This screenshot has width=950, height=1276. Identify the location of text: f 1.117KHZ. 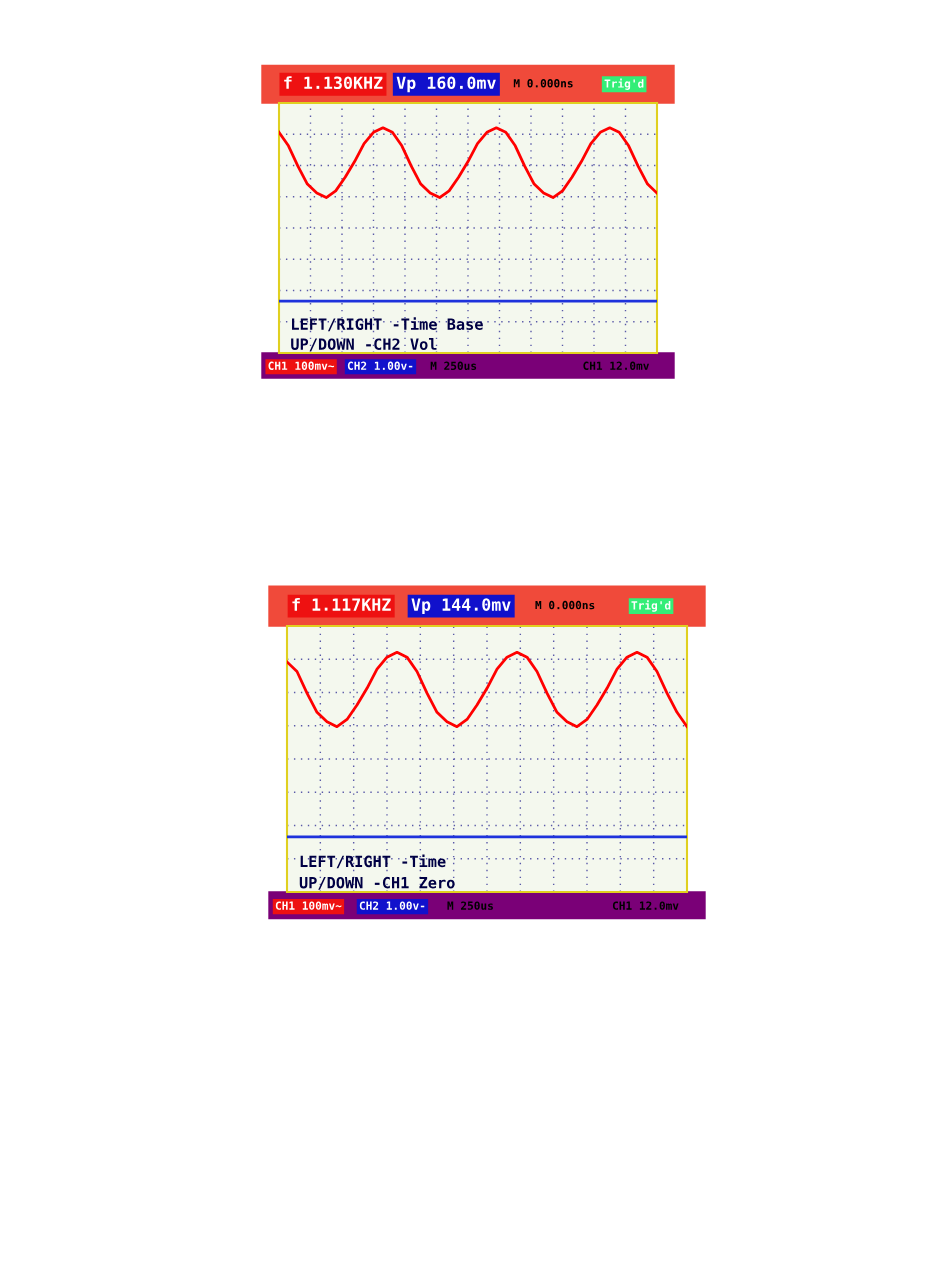
(341, 604).